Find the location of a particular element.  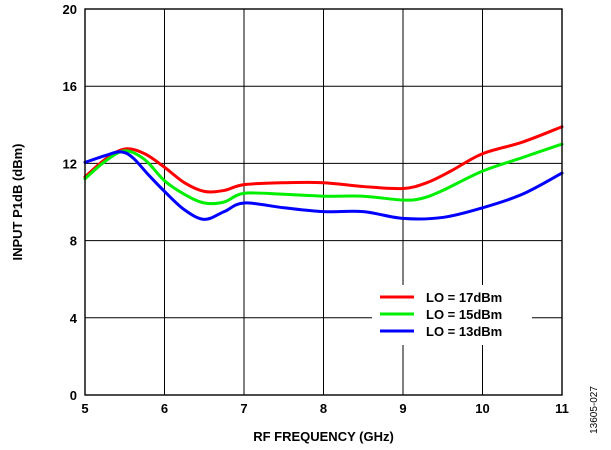

legend-label-2: LO = 13dBm is located at coordinates (464, 331).